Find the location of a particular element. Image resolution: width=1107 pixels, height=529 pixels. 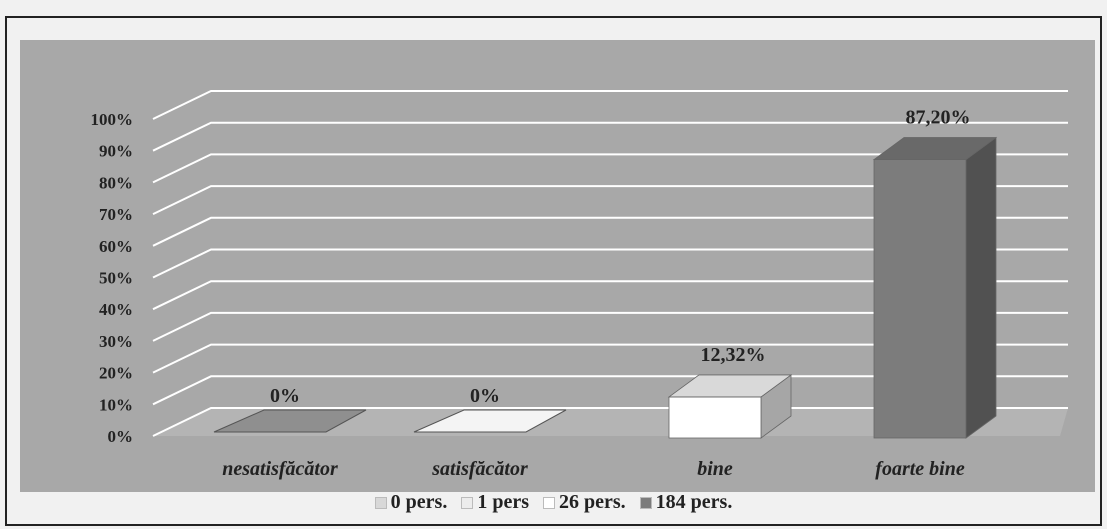

y-tick-label: 30% is located at coordinates (116, 341).